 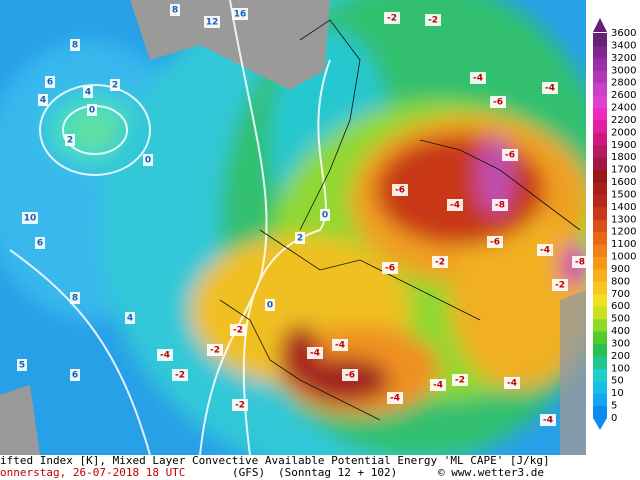 What do you see at coordinates (620, 319) in the screenshot?
I see `colorbar-label: 500` at bounding box center [620, 319].